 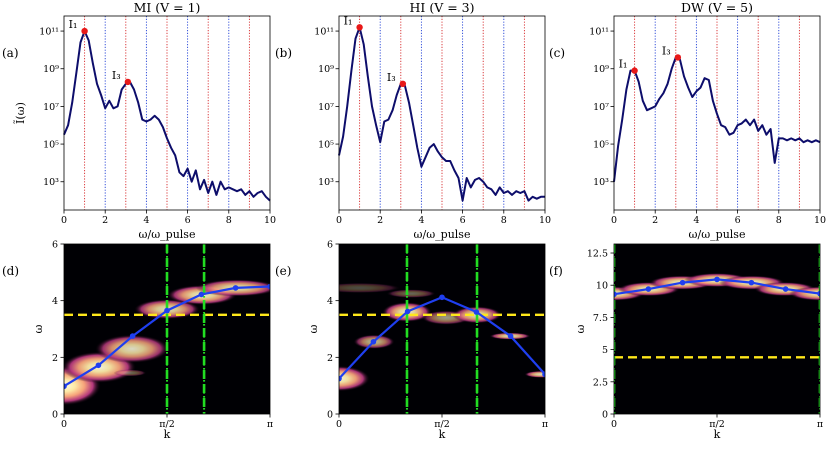 I want to click on panel-label-f: (f), so click(x=556, y=271).